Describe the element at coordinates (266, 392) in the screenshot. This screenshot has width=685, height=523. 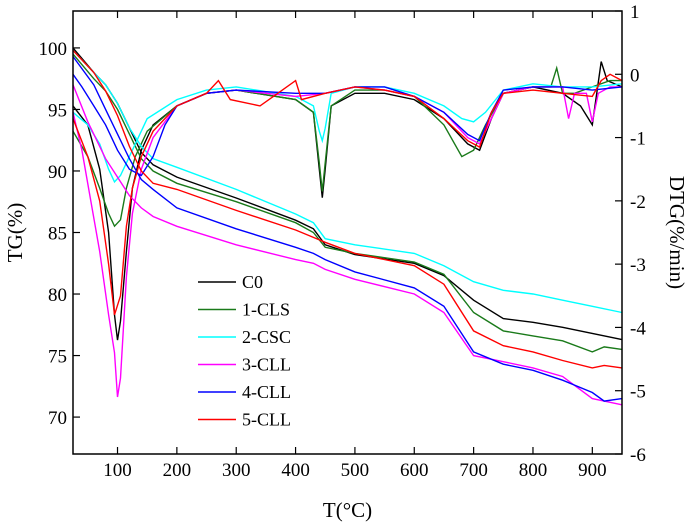
I see `legend-label: 4-CLL` at that location.